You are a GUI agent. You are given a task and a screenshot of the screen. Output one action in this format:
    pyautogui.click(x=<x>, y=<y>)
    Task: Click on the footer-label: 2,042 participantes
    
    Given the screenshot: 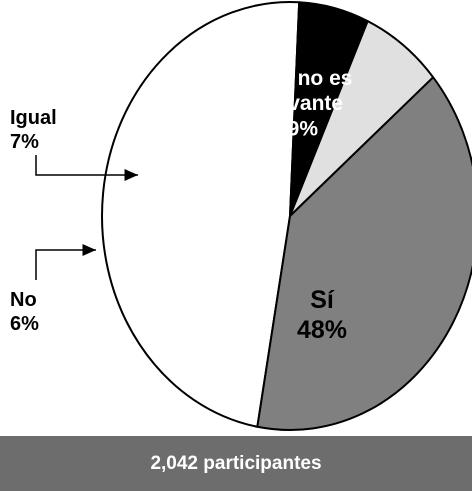 What is the action you would take?
    pyautogui.click(x=236, y=463)
    